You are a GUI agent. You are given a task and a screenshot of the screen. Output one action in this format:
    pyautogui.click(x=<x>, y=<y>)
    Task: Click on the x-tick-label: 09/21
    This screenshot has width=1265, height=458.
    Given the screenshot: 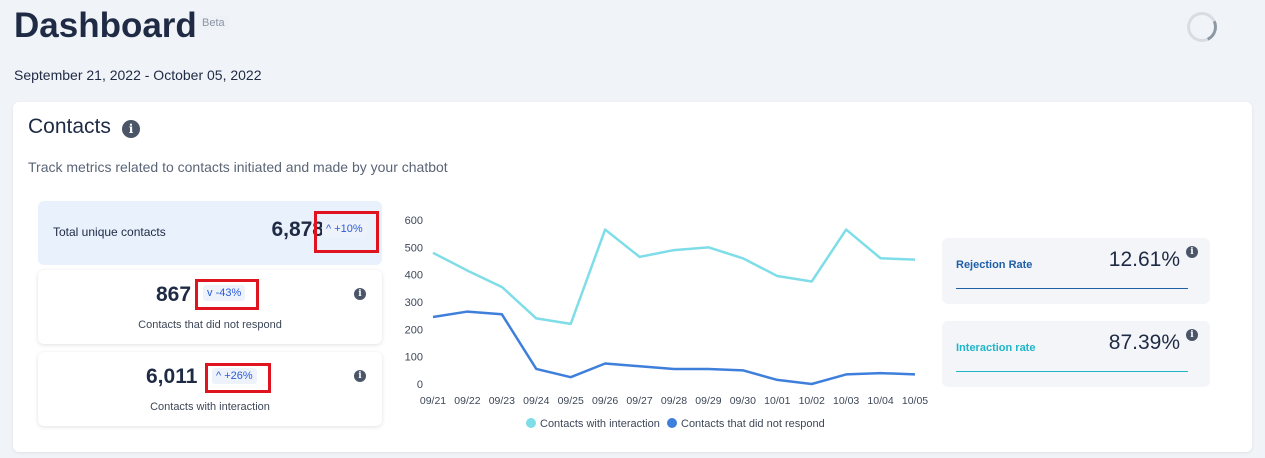 What is the action you would take?
    pyautogui.click(x=433, y=401)
    